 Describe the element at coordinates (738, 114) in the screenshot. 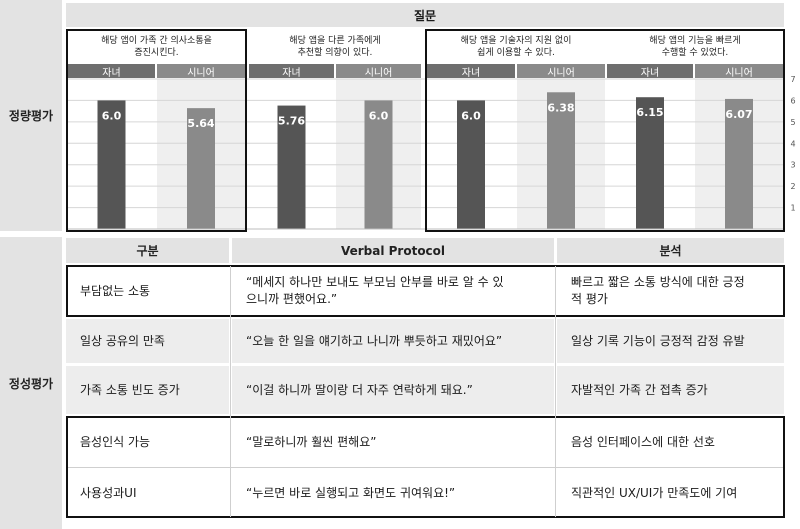

I see `bar-label-senior-q4: 6.07` at that location.